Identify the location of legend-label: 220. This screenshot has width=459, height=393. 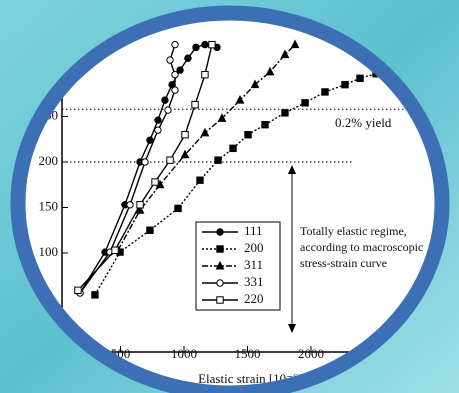
(254, 298).